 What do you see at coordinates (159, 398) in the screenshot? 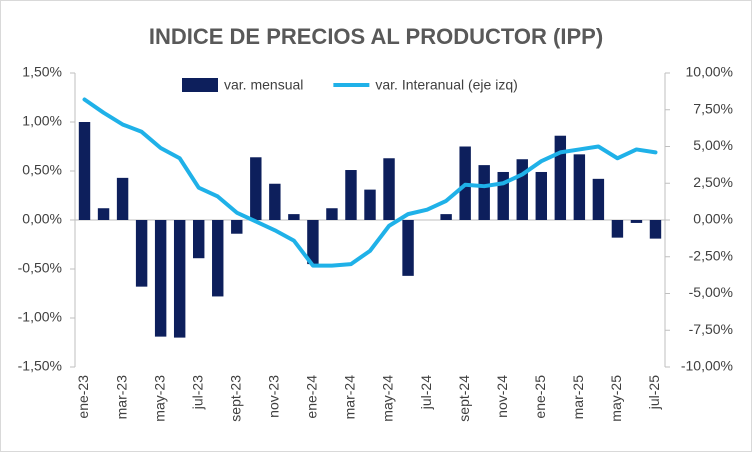
I see `x-tick-label: may-23` at bounding box center [159, 398].